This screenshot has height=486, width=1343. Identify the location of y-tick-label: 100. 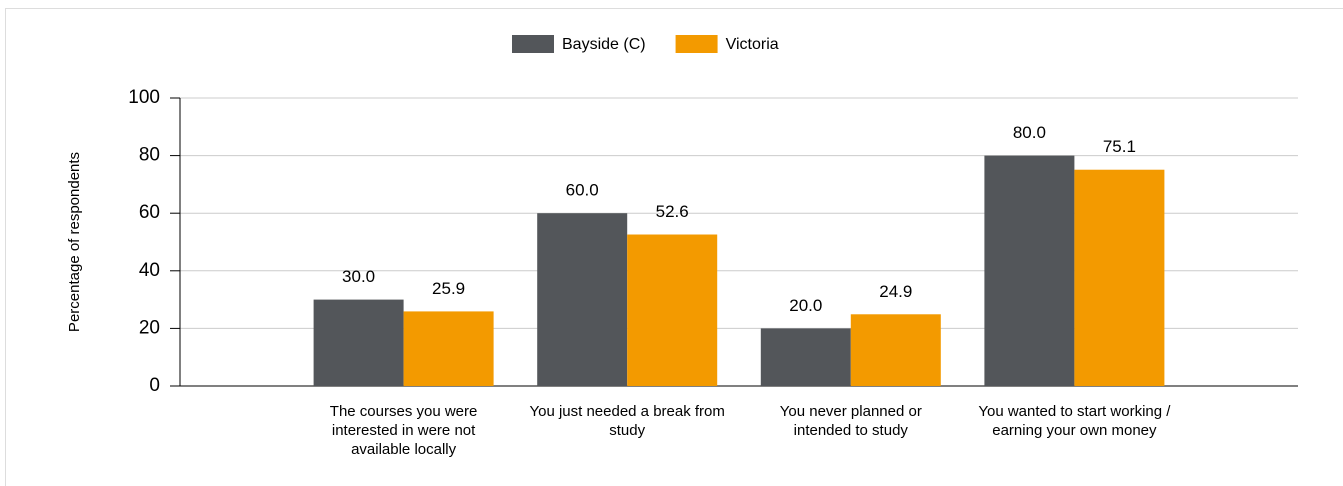
(144, 97).